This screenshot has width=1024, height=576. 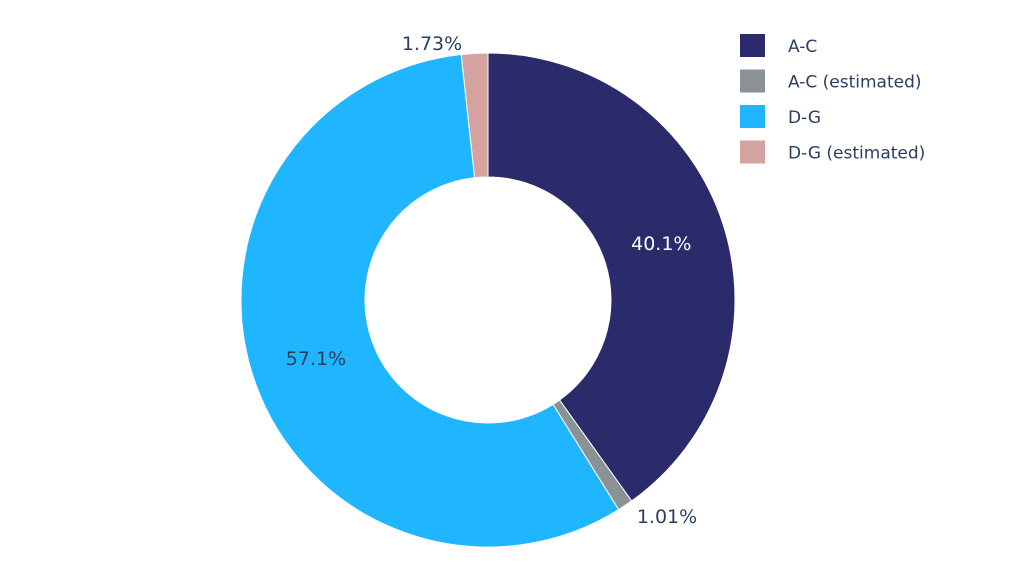 What do you see at coordinates (802, 47) in the screenshot?
I see `legend-label: A-C` at bounding box center [802, 47].